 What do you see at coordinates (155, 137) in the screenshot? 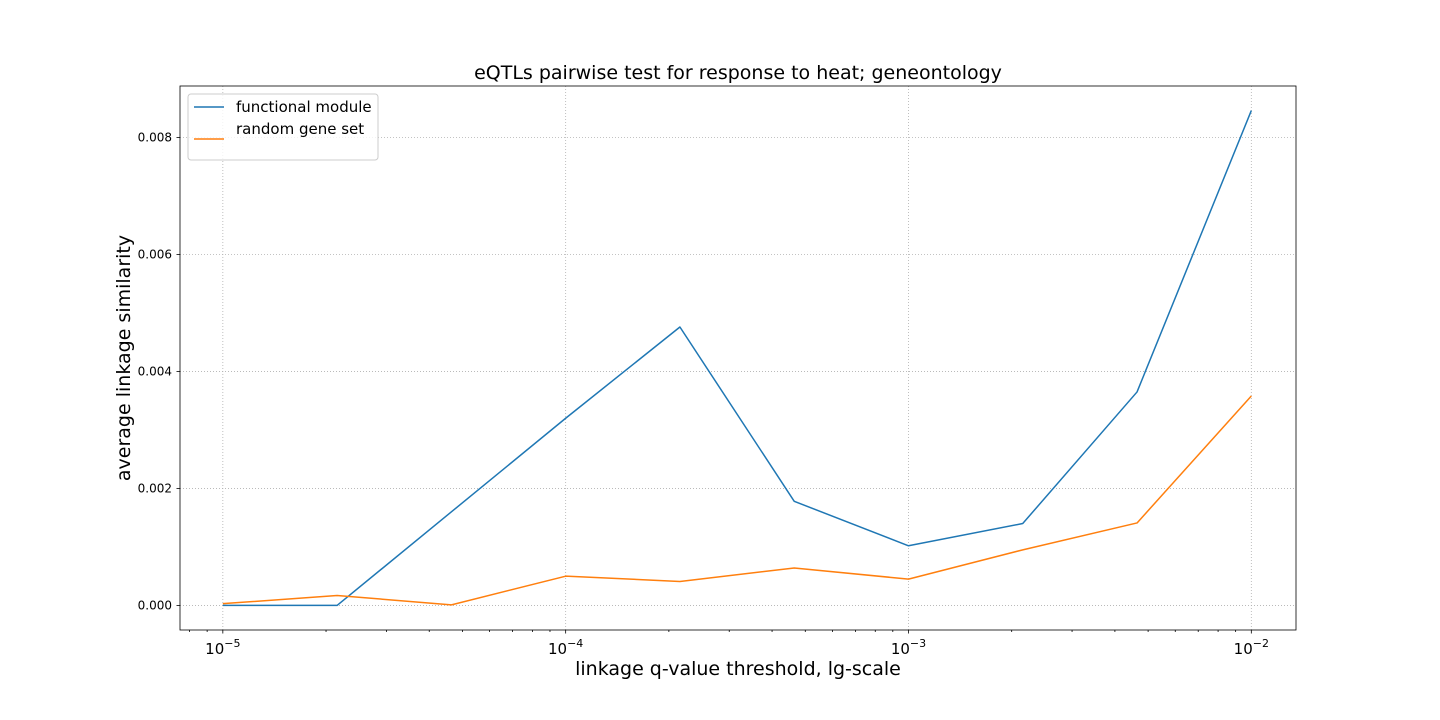
I see `y-tick-label: 0.008` at bounding box center [155, 137].